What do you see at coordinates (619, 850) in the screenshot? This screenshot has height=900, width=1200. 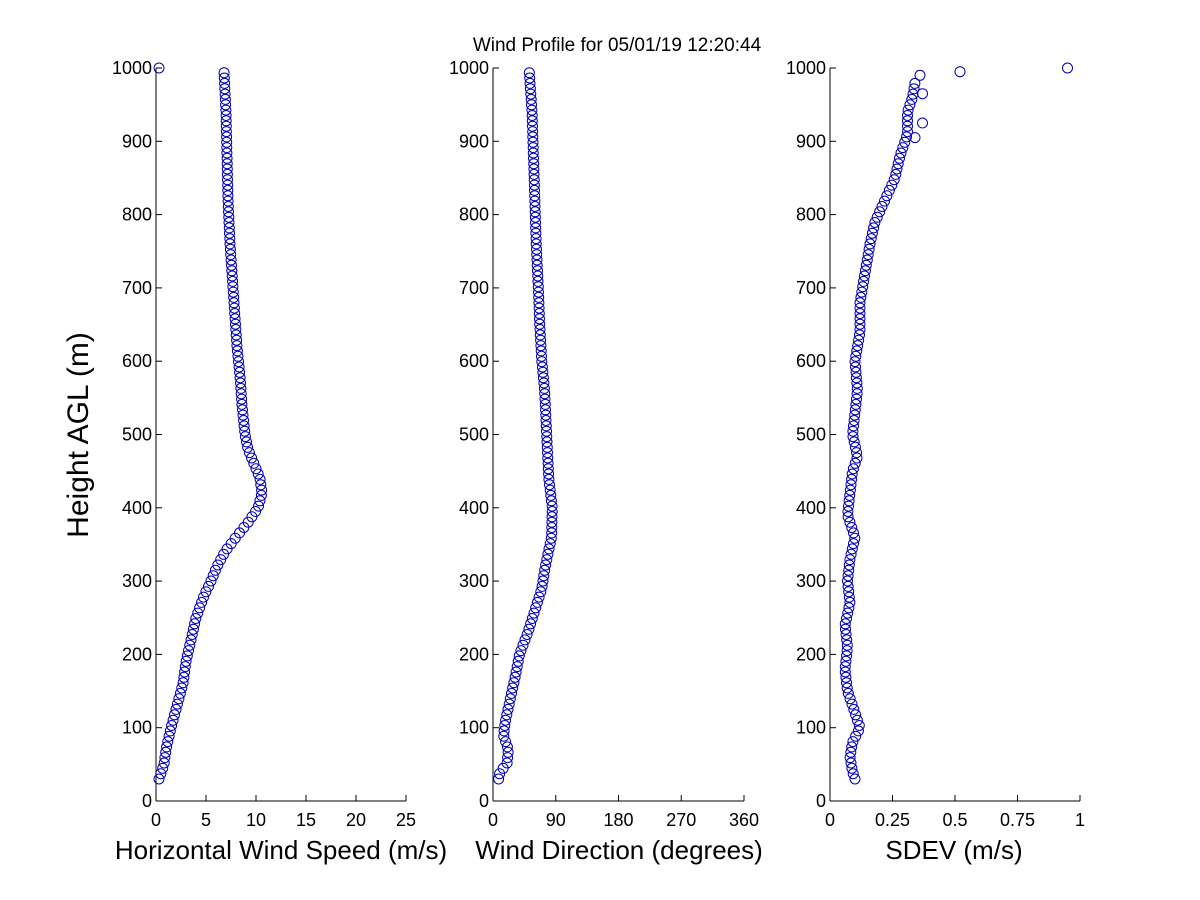 I see `x-axis-label-wind-direction: Wind Direction (degrees)` at bounding box center [619, 850].